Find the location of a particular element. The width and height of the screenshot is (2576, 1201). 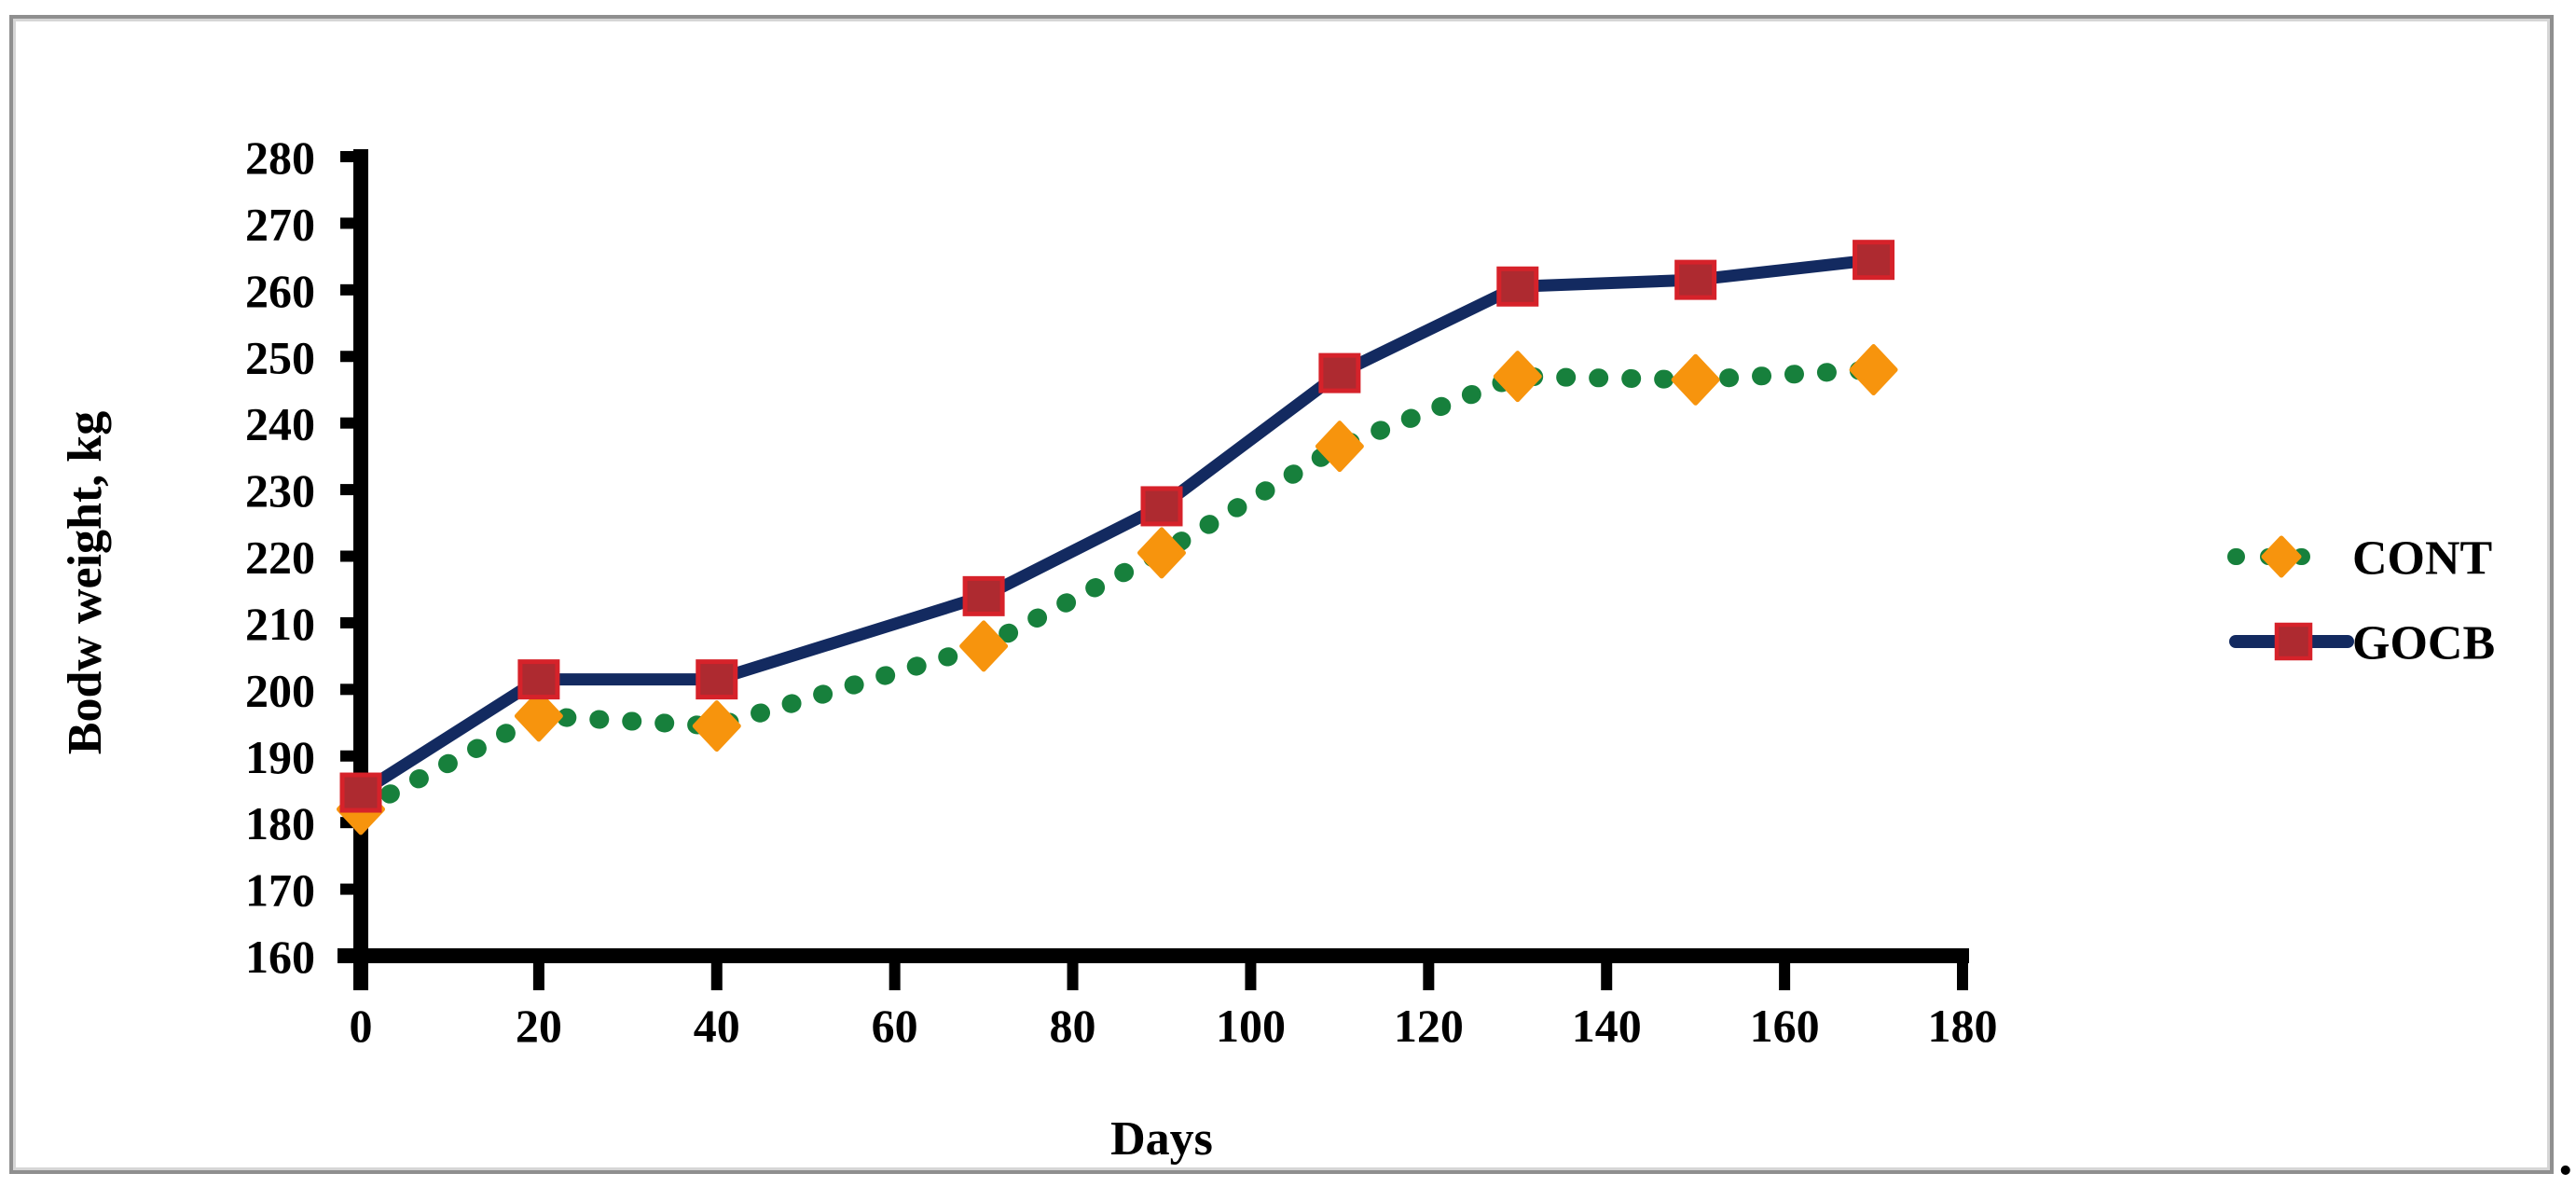

x-tick-label: 100 is located at coordinates (1251, 1026).